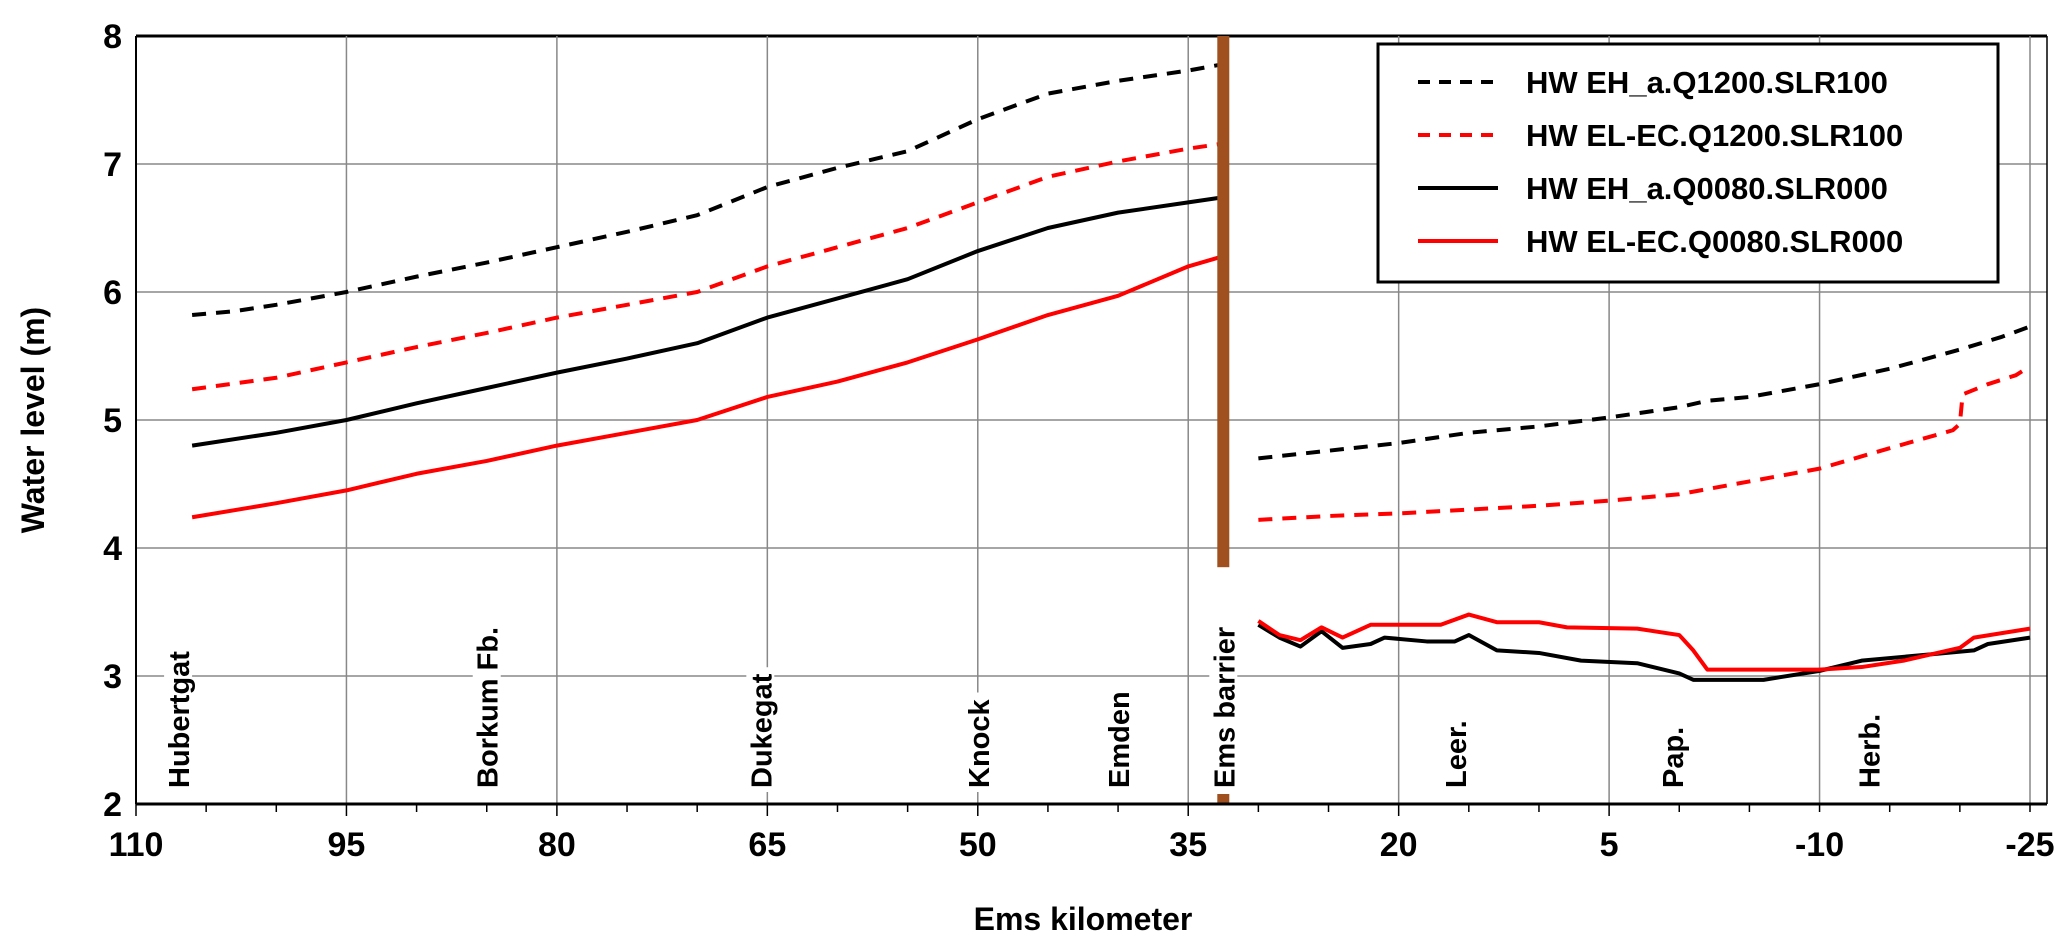  Describe the element at coordinates (1819, 845) in the screenshot. I see `x-tick-label: -10` at that location.